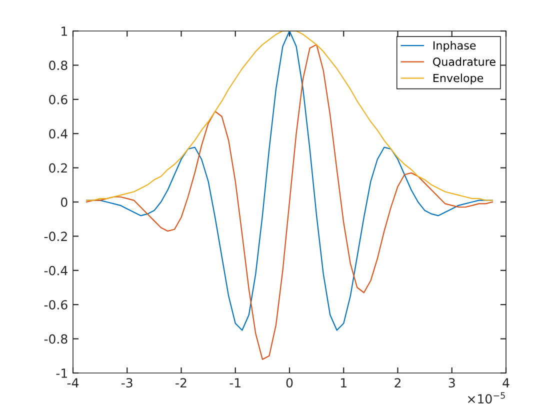 The height and width of the screenshot is (420, 560). I want to click on x-tick-label: 3, so click(451, 383).